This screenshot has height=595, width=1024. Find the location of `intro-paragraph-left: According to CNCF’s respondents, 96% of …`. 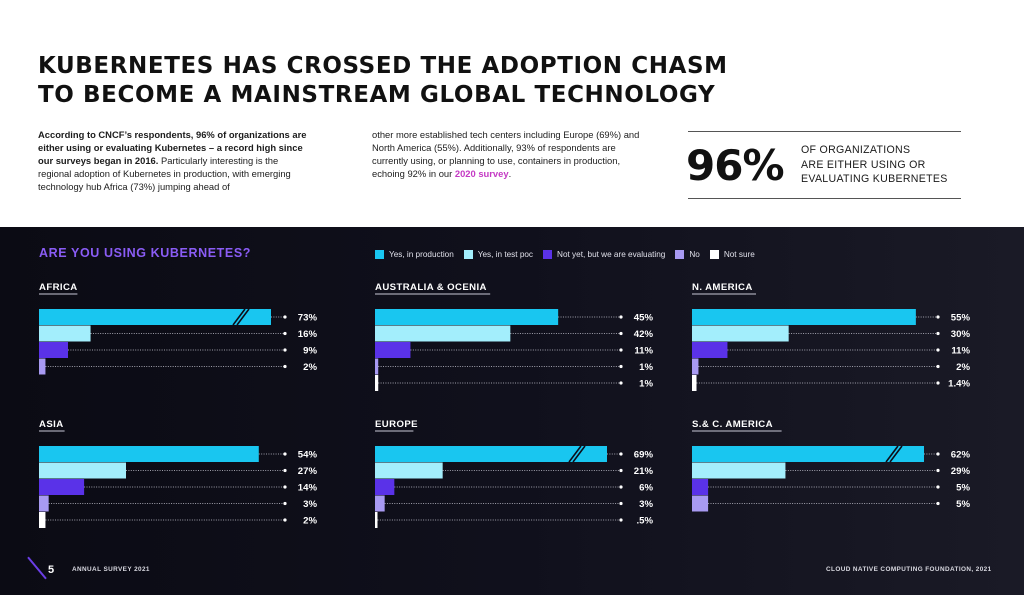

intro-paragraph-left: According to CNCF’s respondents, 96% of … is located at coordinates (174, 160).